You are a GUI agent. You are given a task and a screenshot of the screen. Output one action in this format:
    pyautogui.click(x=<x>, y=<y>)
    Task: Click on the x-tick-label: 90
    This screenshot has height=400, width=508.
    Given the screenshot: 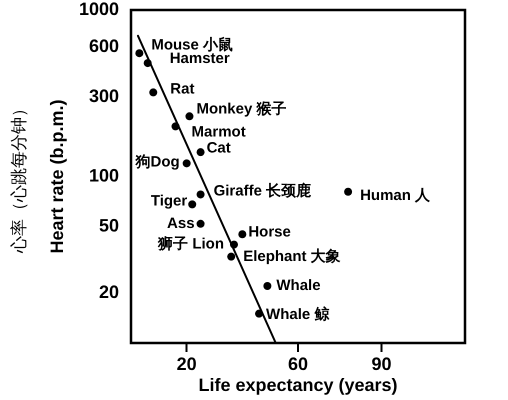 What is the action you would take?
    pyautogui.click(x=381, y=364)
    